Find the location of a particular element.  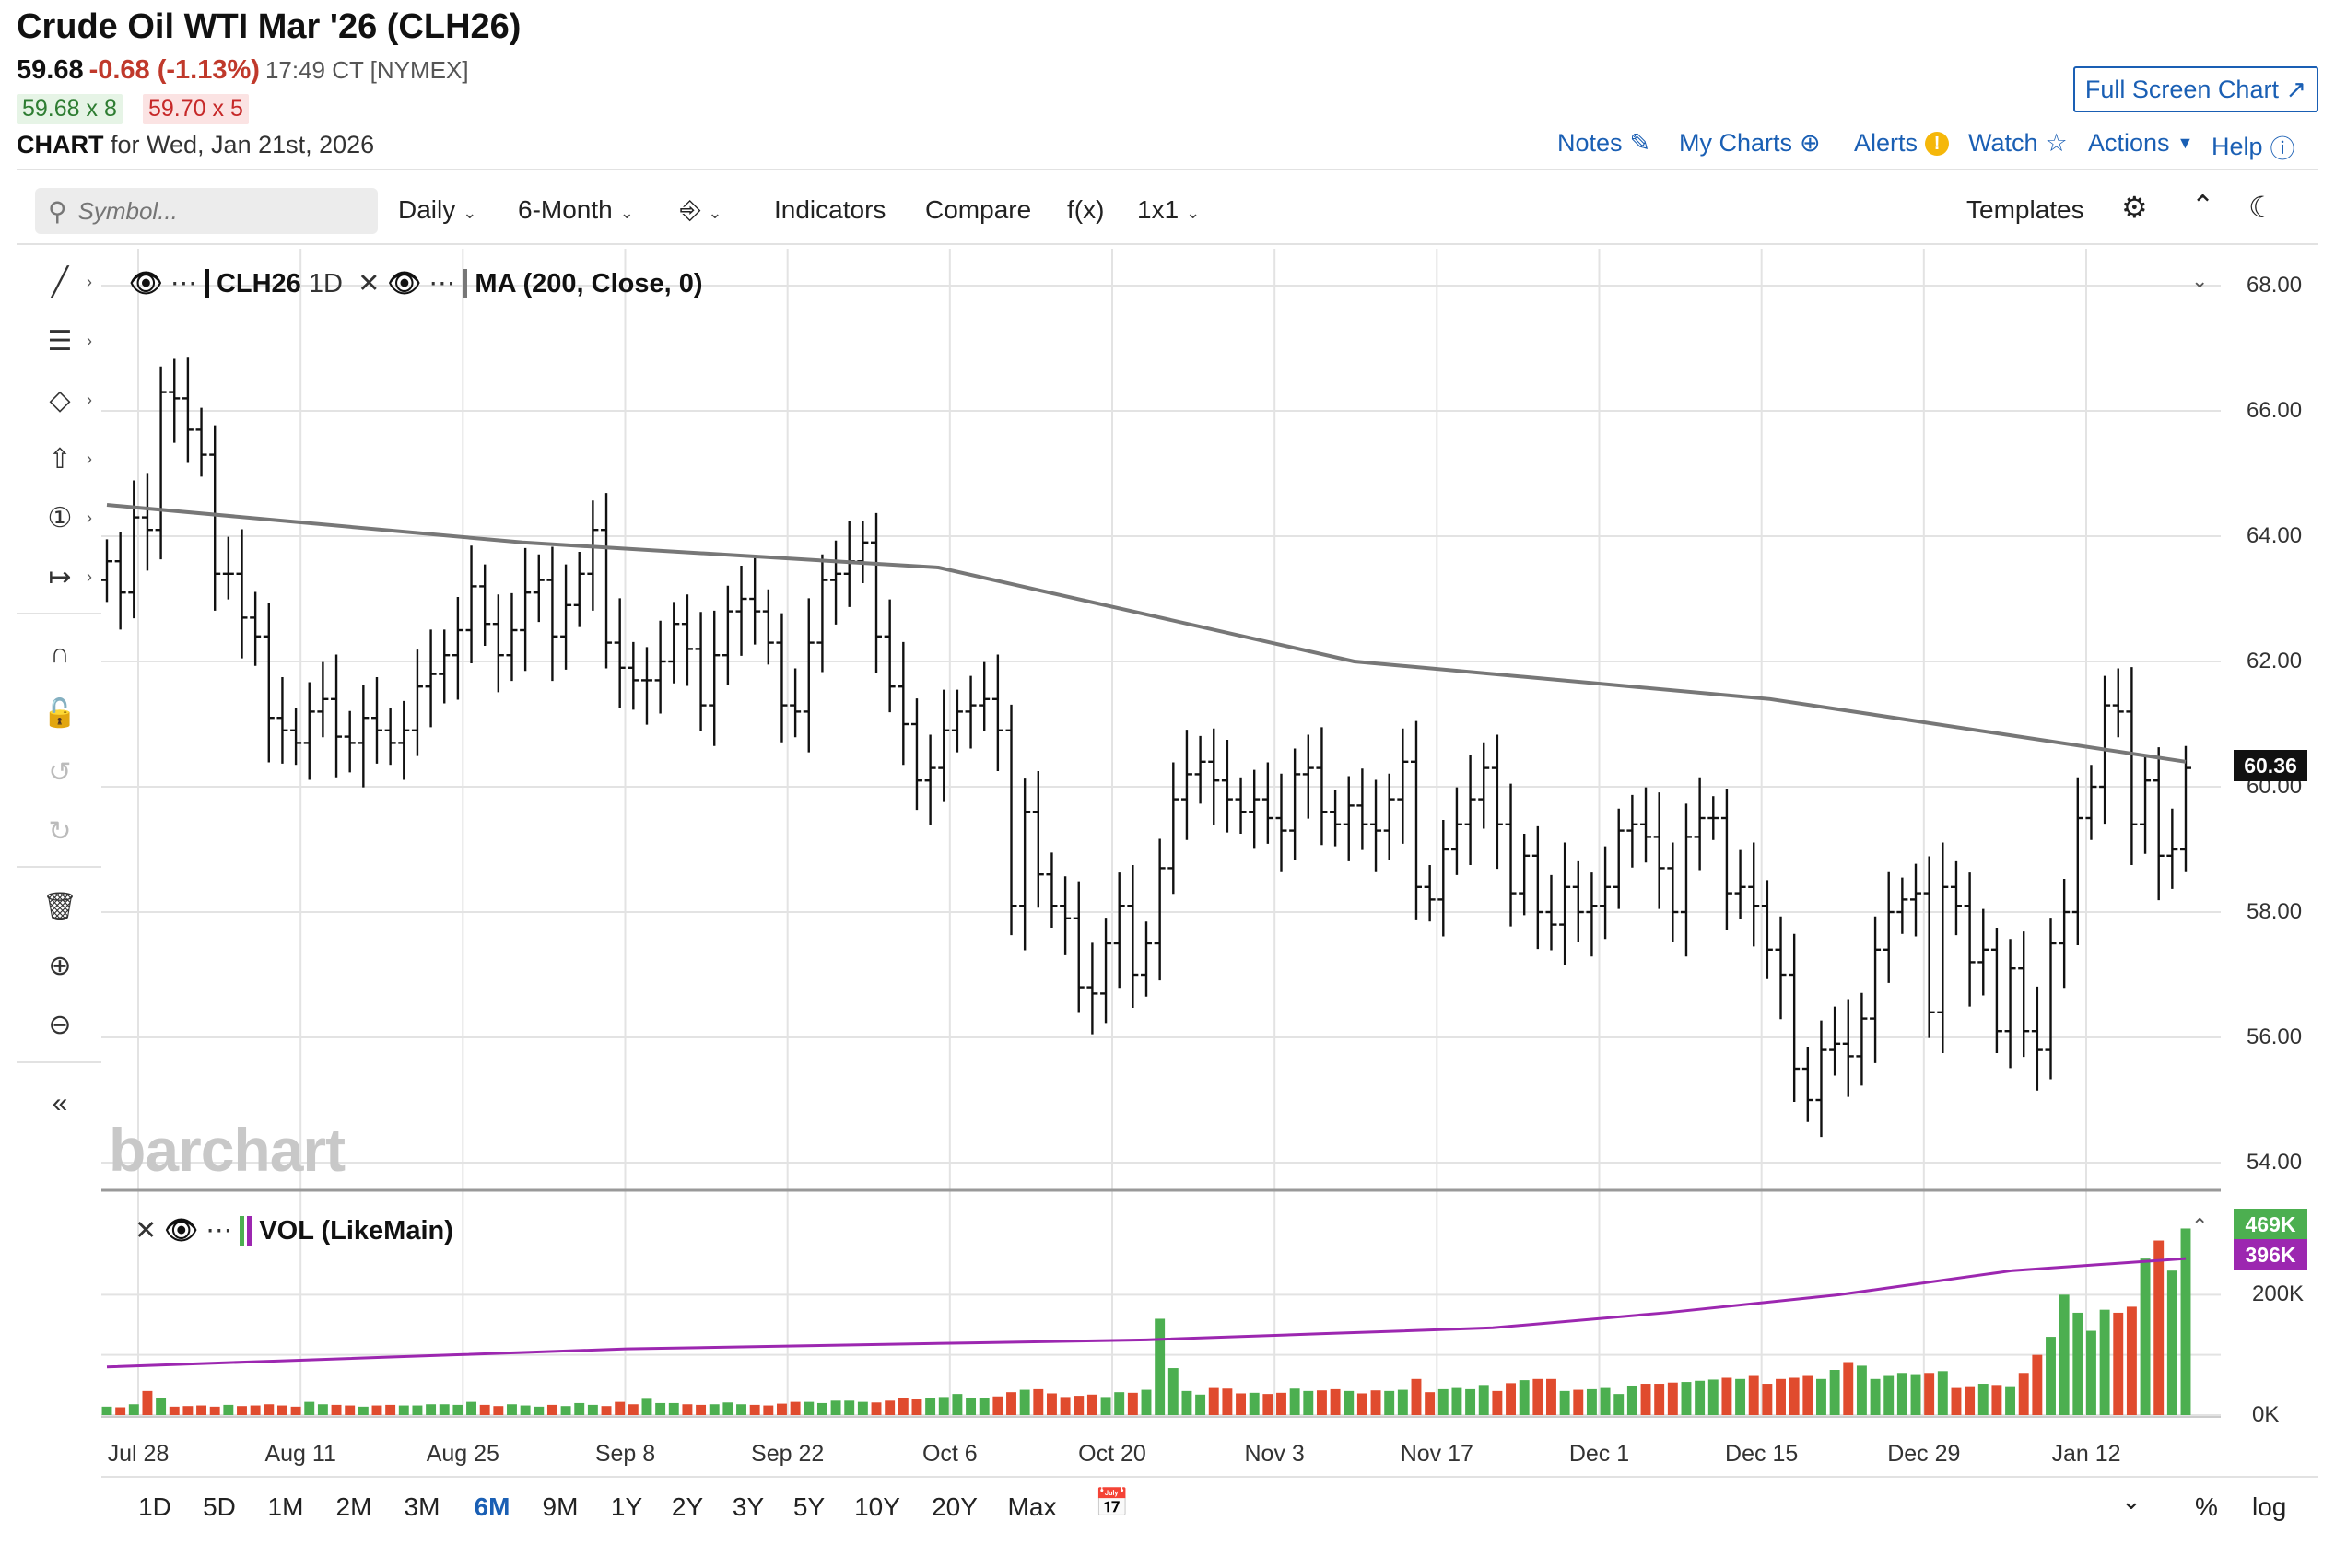

indicators-button: Indicators is located at coordinates (830, 210).